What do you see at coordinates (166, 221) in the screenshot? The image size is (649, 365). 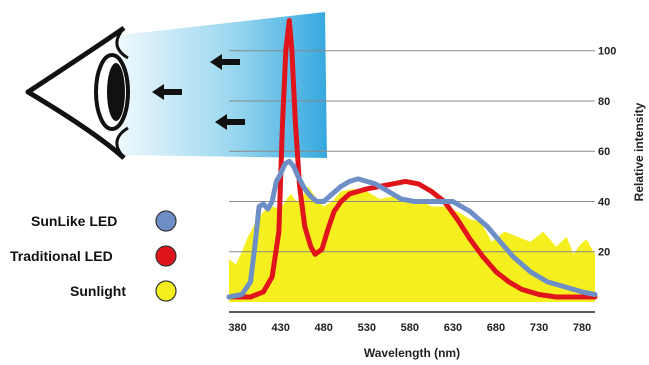 I see `legend-swatch-sunlike` at bounding box center [166, 221].